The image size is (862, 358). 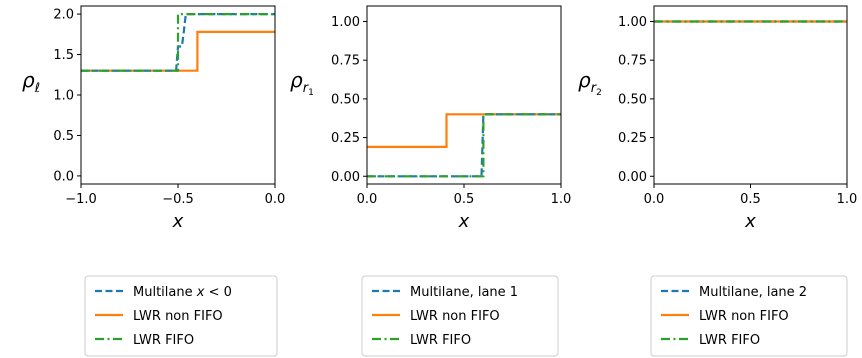 I want to click on y-tick-label: 0.0, so click(x=63, y=176).